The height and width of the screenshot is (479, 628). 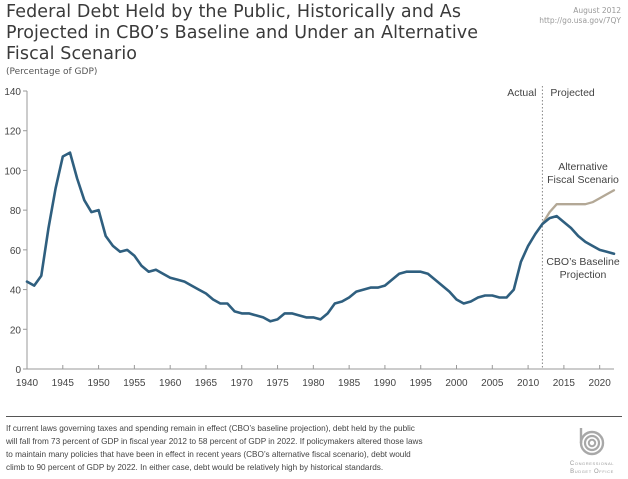 What do you see at coordinates (580, 20) in the screenshot?
I see `source-url: http://go.usa.gov/7QY` at bounding box center [580, 20].